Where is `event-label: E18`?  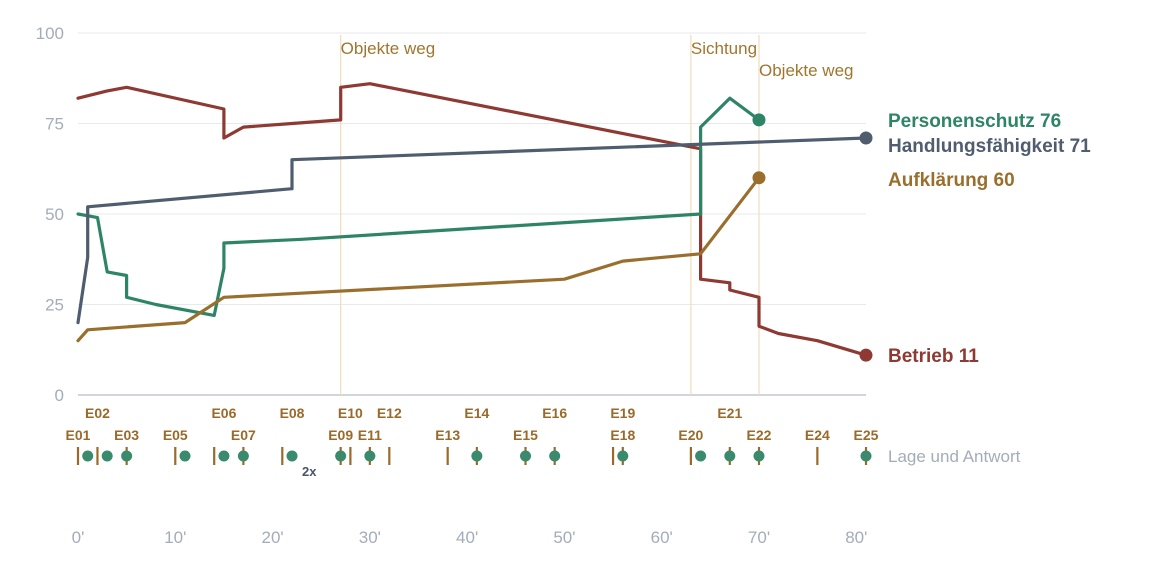 event-label: E18 is located at coordinates (622, 435).